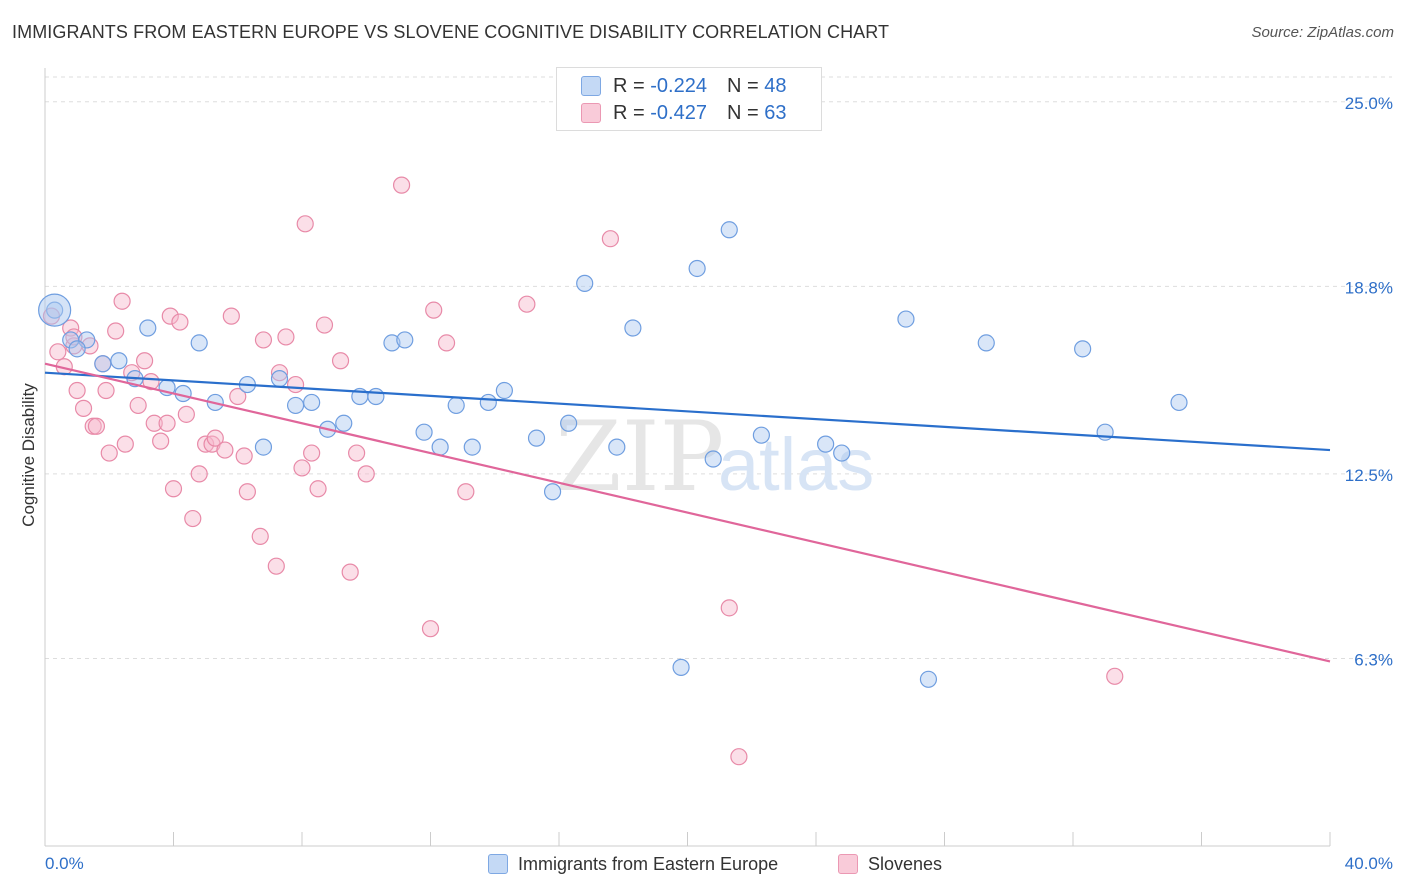 The width and height of the screenshot is (1406, 892). I want to click on x-tick-label: 0.0%, so click(64, 863).